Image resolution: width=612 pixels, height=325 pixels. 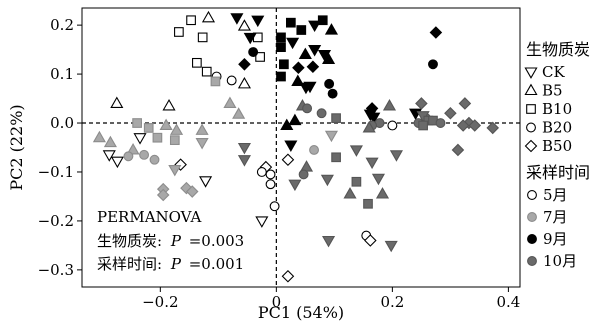 I want to click on permanova-annotation: PERMANOVA 生物质炭: P =0.003 采样时间: P =0.001, so click(x=170, y=240).